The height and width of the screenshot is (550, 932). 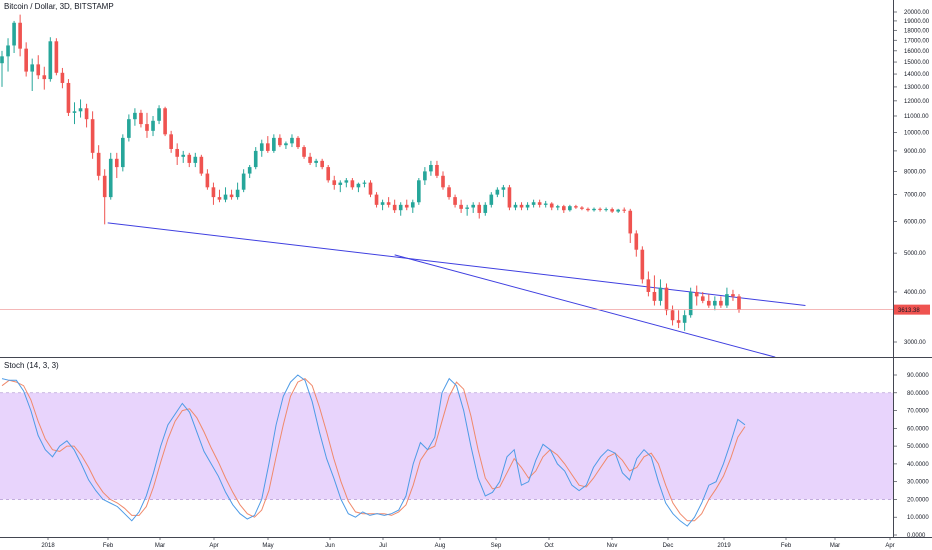 I want to click on current-price-label: 3613.38, so click(x=909, y=311).